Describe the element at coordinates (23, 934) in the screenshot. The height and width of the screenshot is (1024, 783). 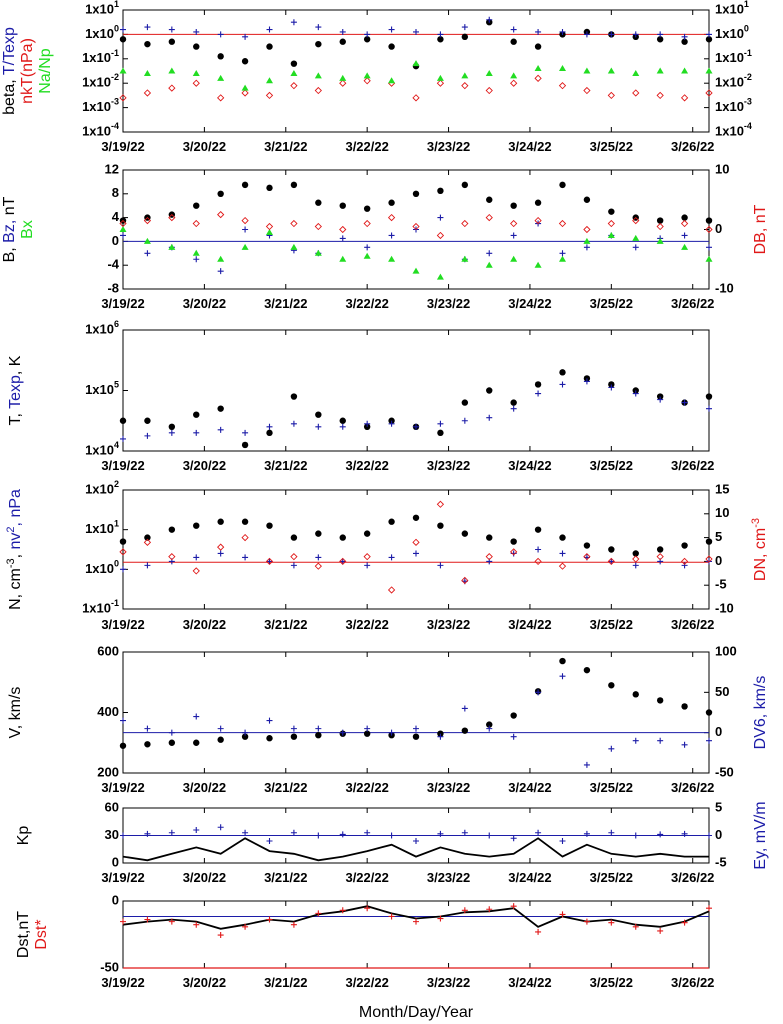
I see `y-axis-label-left: Dst,nT` at that location.